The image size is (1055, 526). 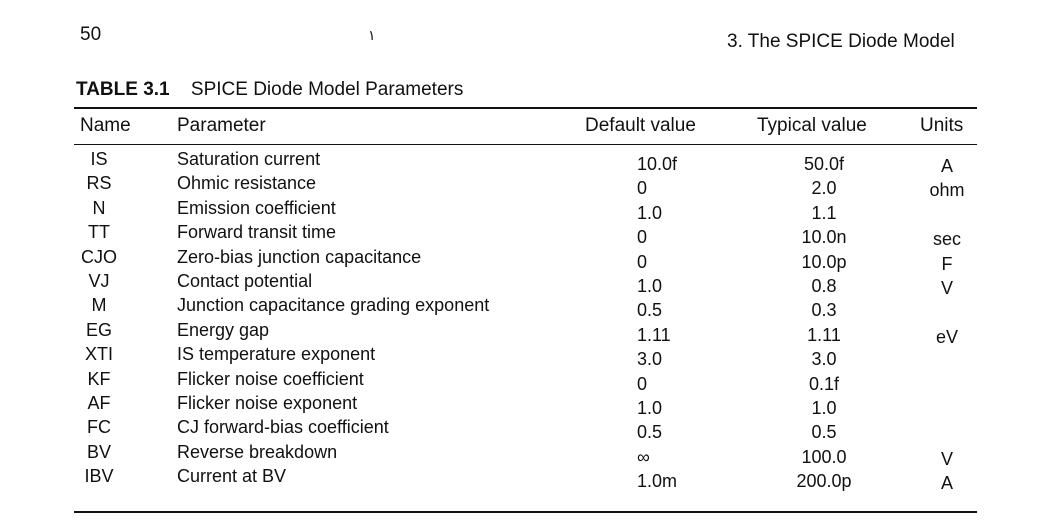 What do you see at coordinates (824, 334) in the screenshot?
I see `cell-typical: 1.11` at bounding box center [824, 334].